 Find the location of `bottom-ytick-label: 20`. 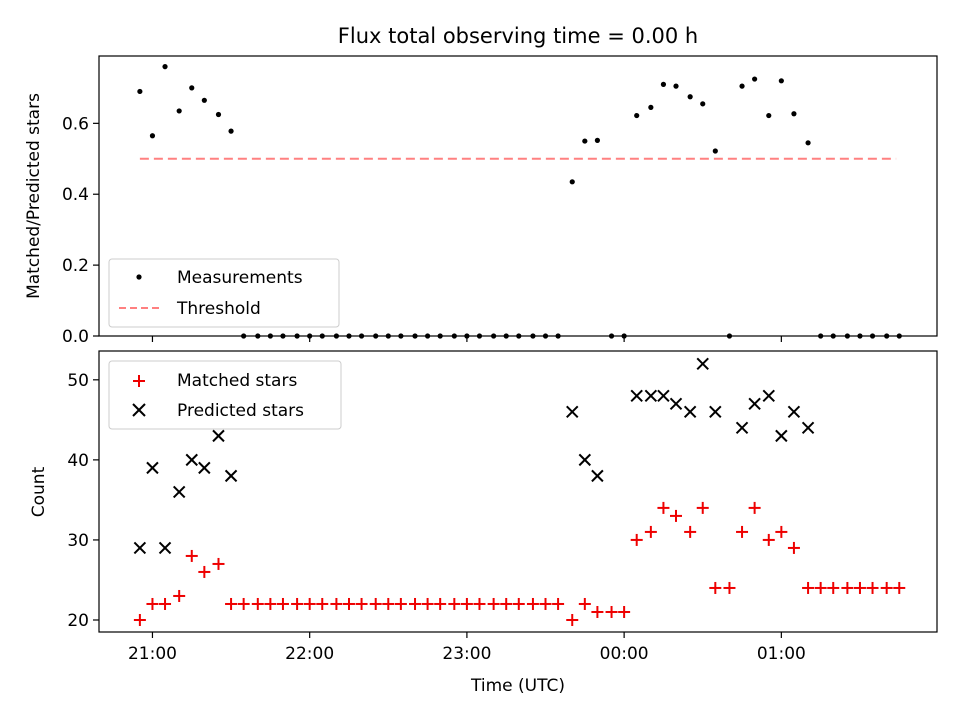

bottom-ytick-label: 20 is located at coordinates (78, 621).